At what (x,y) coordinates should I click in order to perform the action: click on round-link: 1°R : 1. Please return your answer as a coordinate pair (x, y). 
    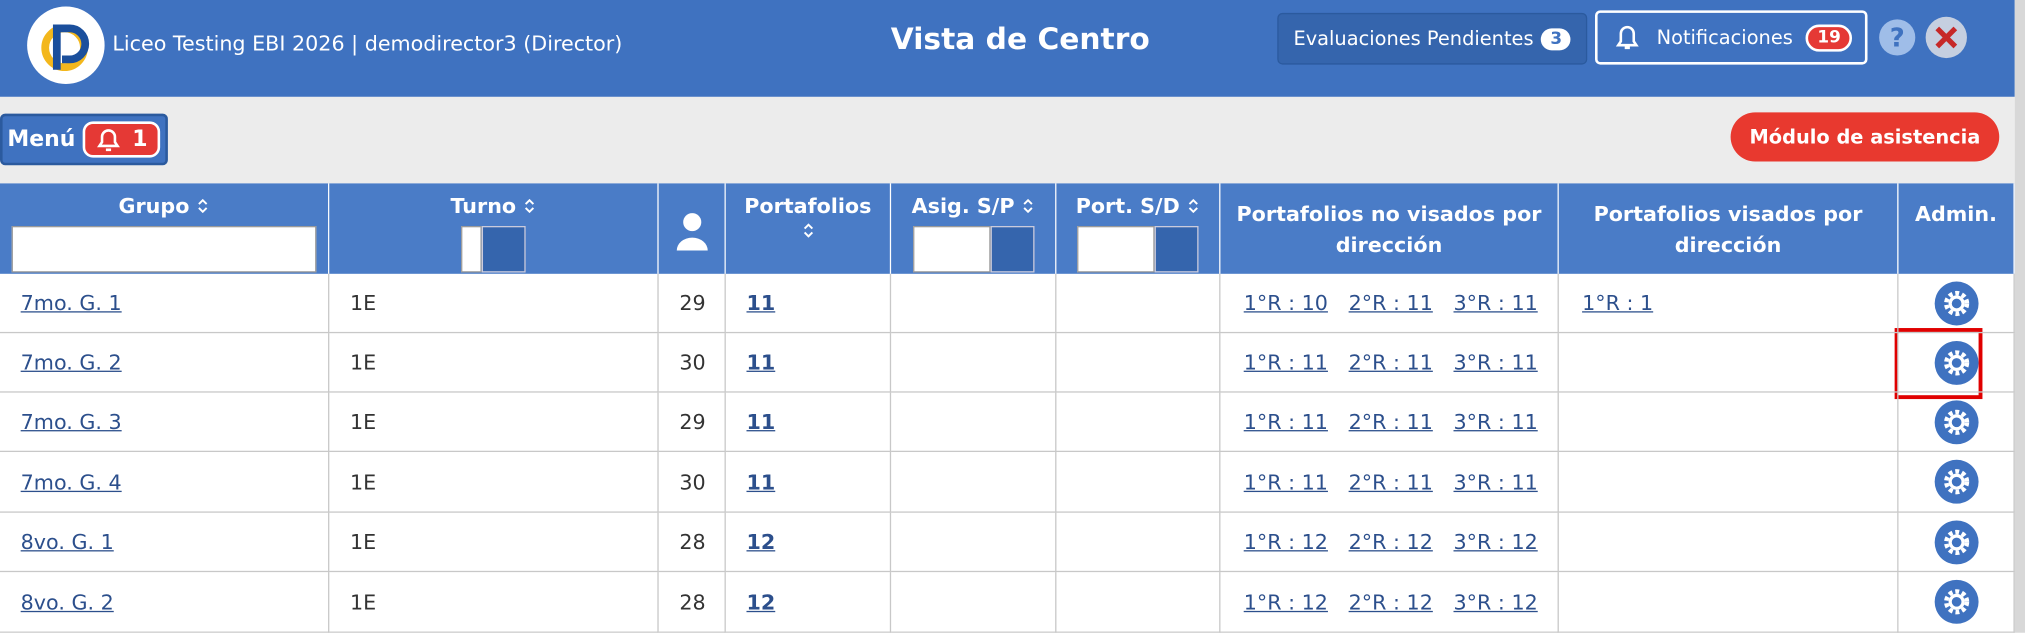
    Looking at the image, I should click on (1618, 303).